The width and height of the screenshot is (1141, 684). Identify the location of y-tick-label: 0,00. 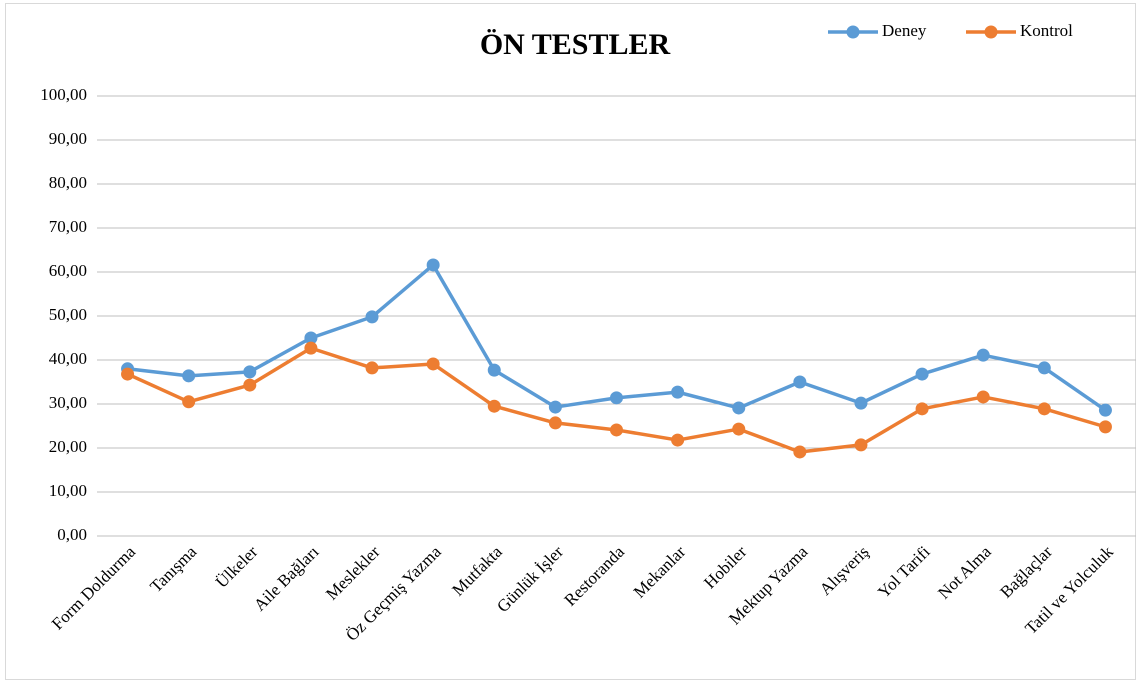
(72, 534).